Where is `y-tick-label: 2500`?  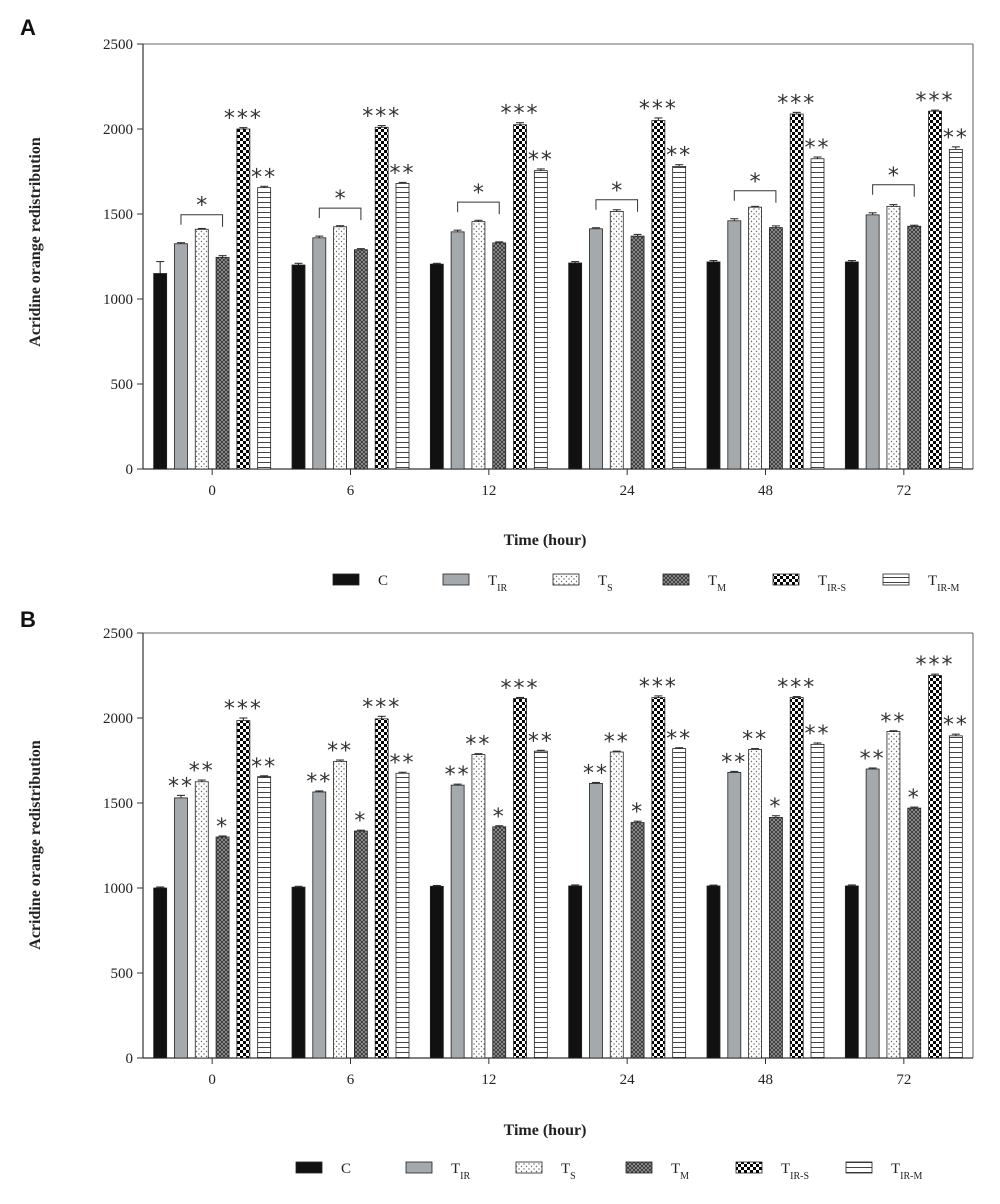 y-tick-label: 2500 is located at coordinates (118, 634).